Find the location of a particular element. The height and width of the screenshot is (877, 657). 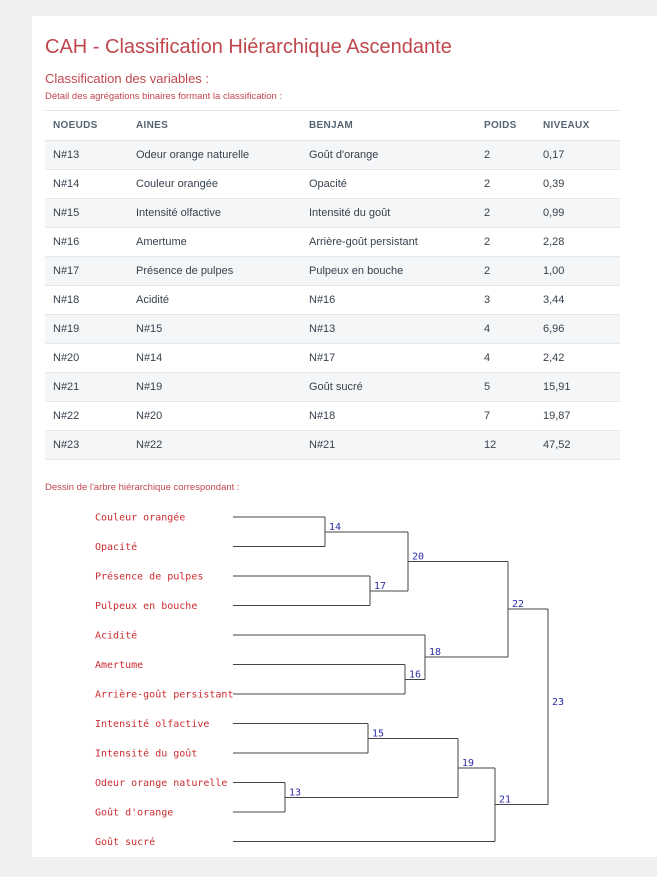

table-row: N#18 Acidité N#16 3 3,44 is located at coordinates (332, 300).